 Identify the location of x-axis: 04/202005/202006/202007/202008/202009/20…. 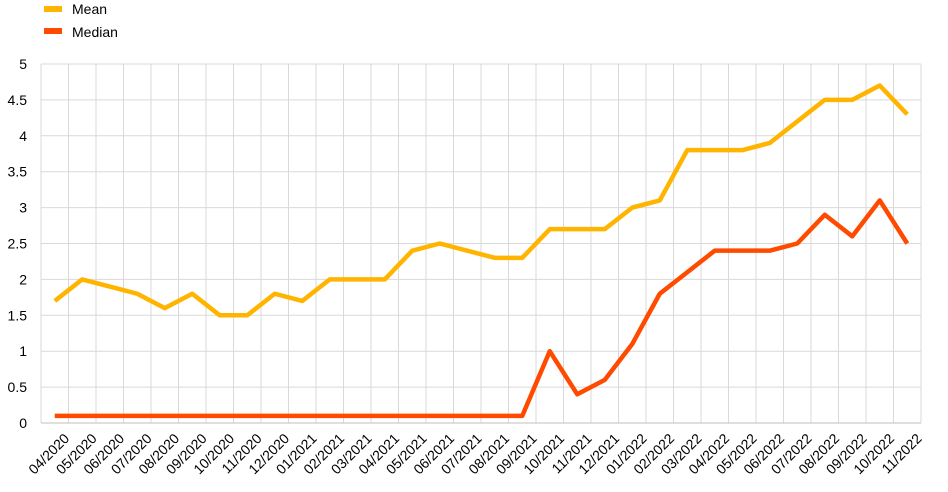
(475, 449).